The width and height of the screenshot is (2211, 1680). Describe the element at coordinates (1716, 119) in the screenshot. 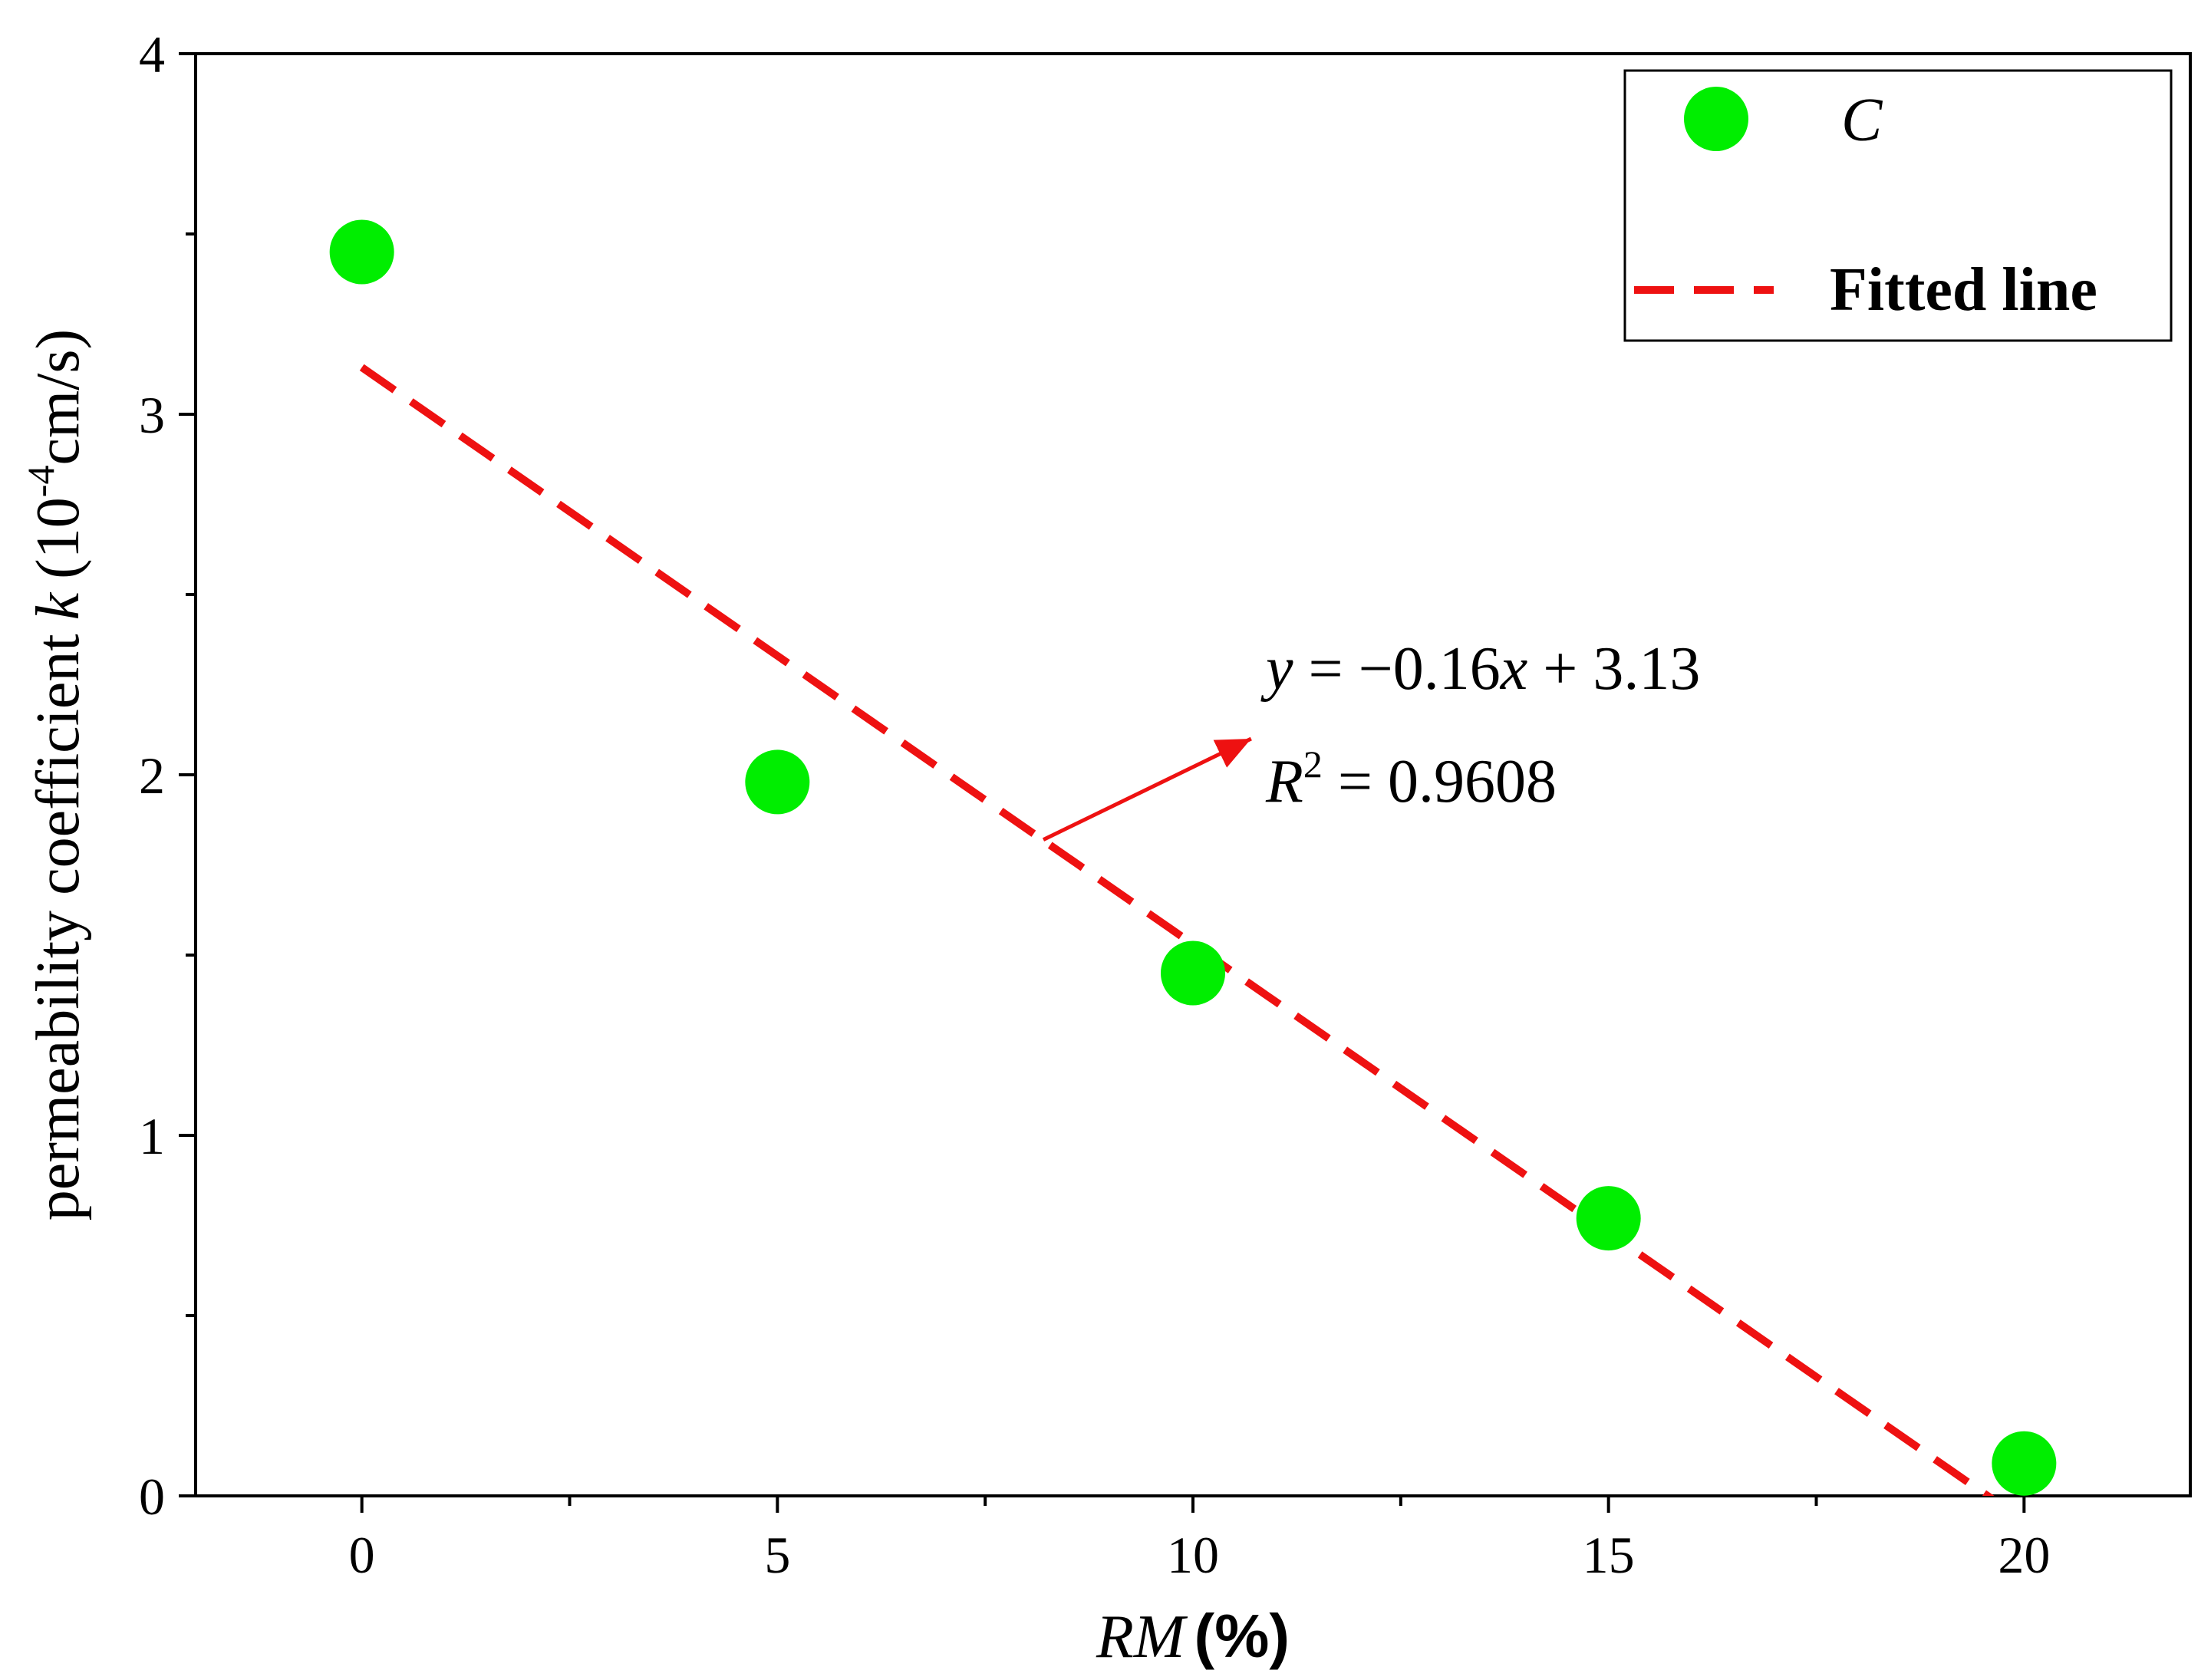

I see `legend-marker-c` at that location.